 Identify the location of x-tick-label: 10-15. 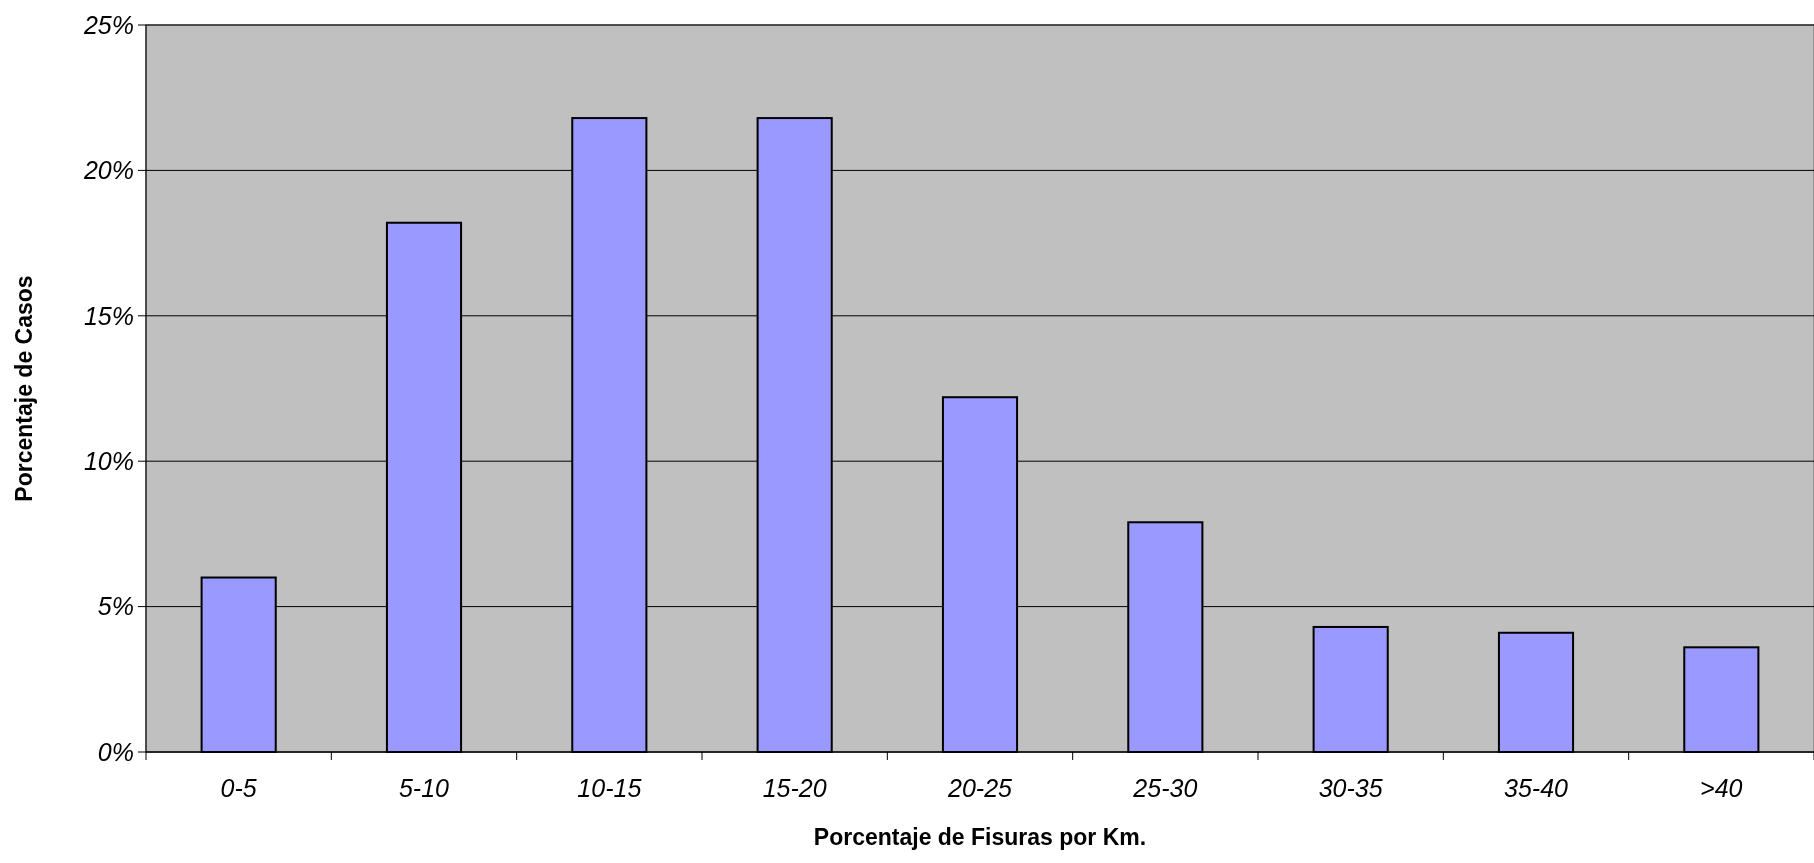
(609, 788).